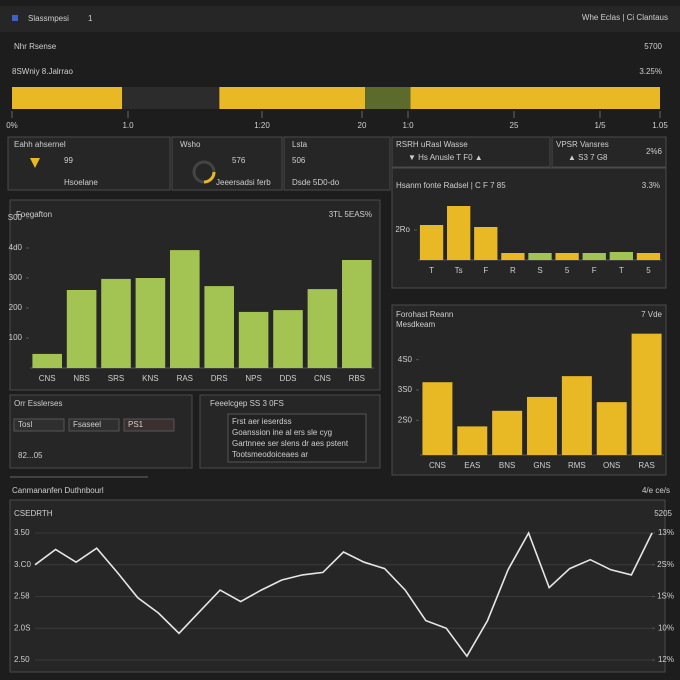 This screenshot has width=680, height=680. Describe the element at coordinates (262, 125) in the screenshot. I see `progress-label: 1:20` at that location.